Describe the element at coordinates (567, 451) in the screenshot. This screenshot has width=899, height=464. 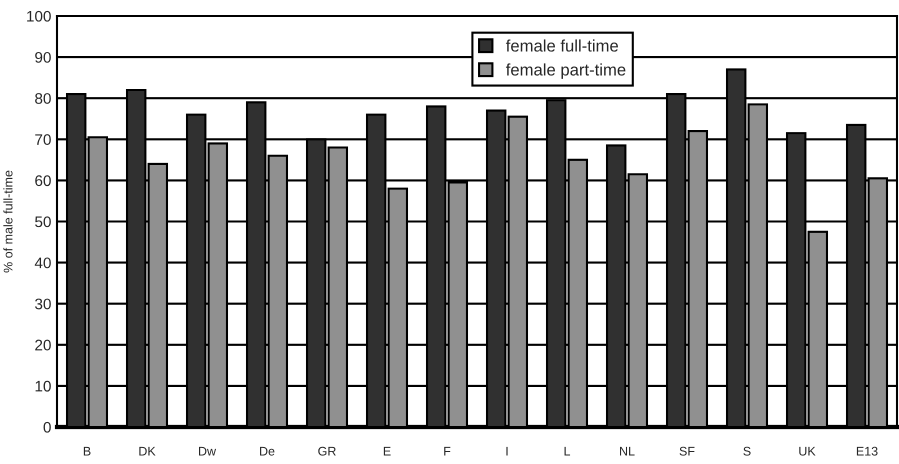
I see `x-tick-label: L` at that location.